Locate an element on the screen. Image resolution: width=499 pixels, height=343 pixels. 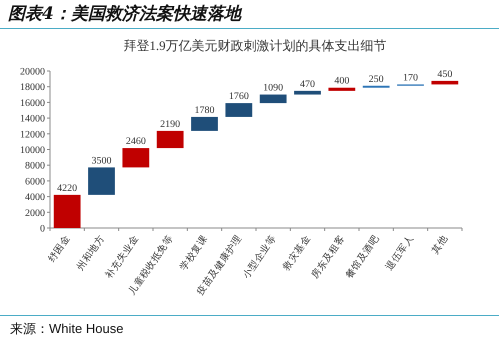
x-tick-label: 州和地方 is located at coordinates (90, 252).